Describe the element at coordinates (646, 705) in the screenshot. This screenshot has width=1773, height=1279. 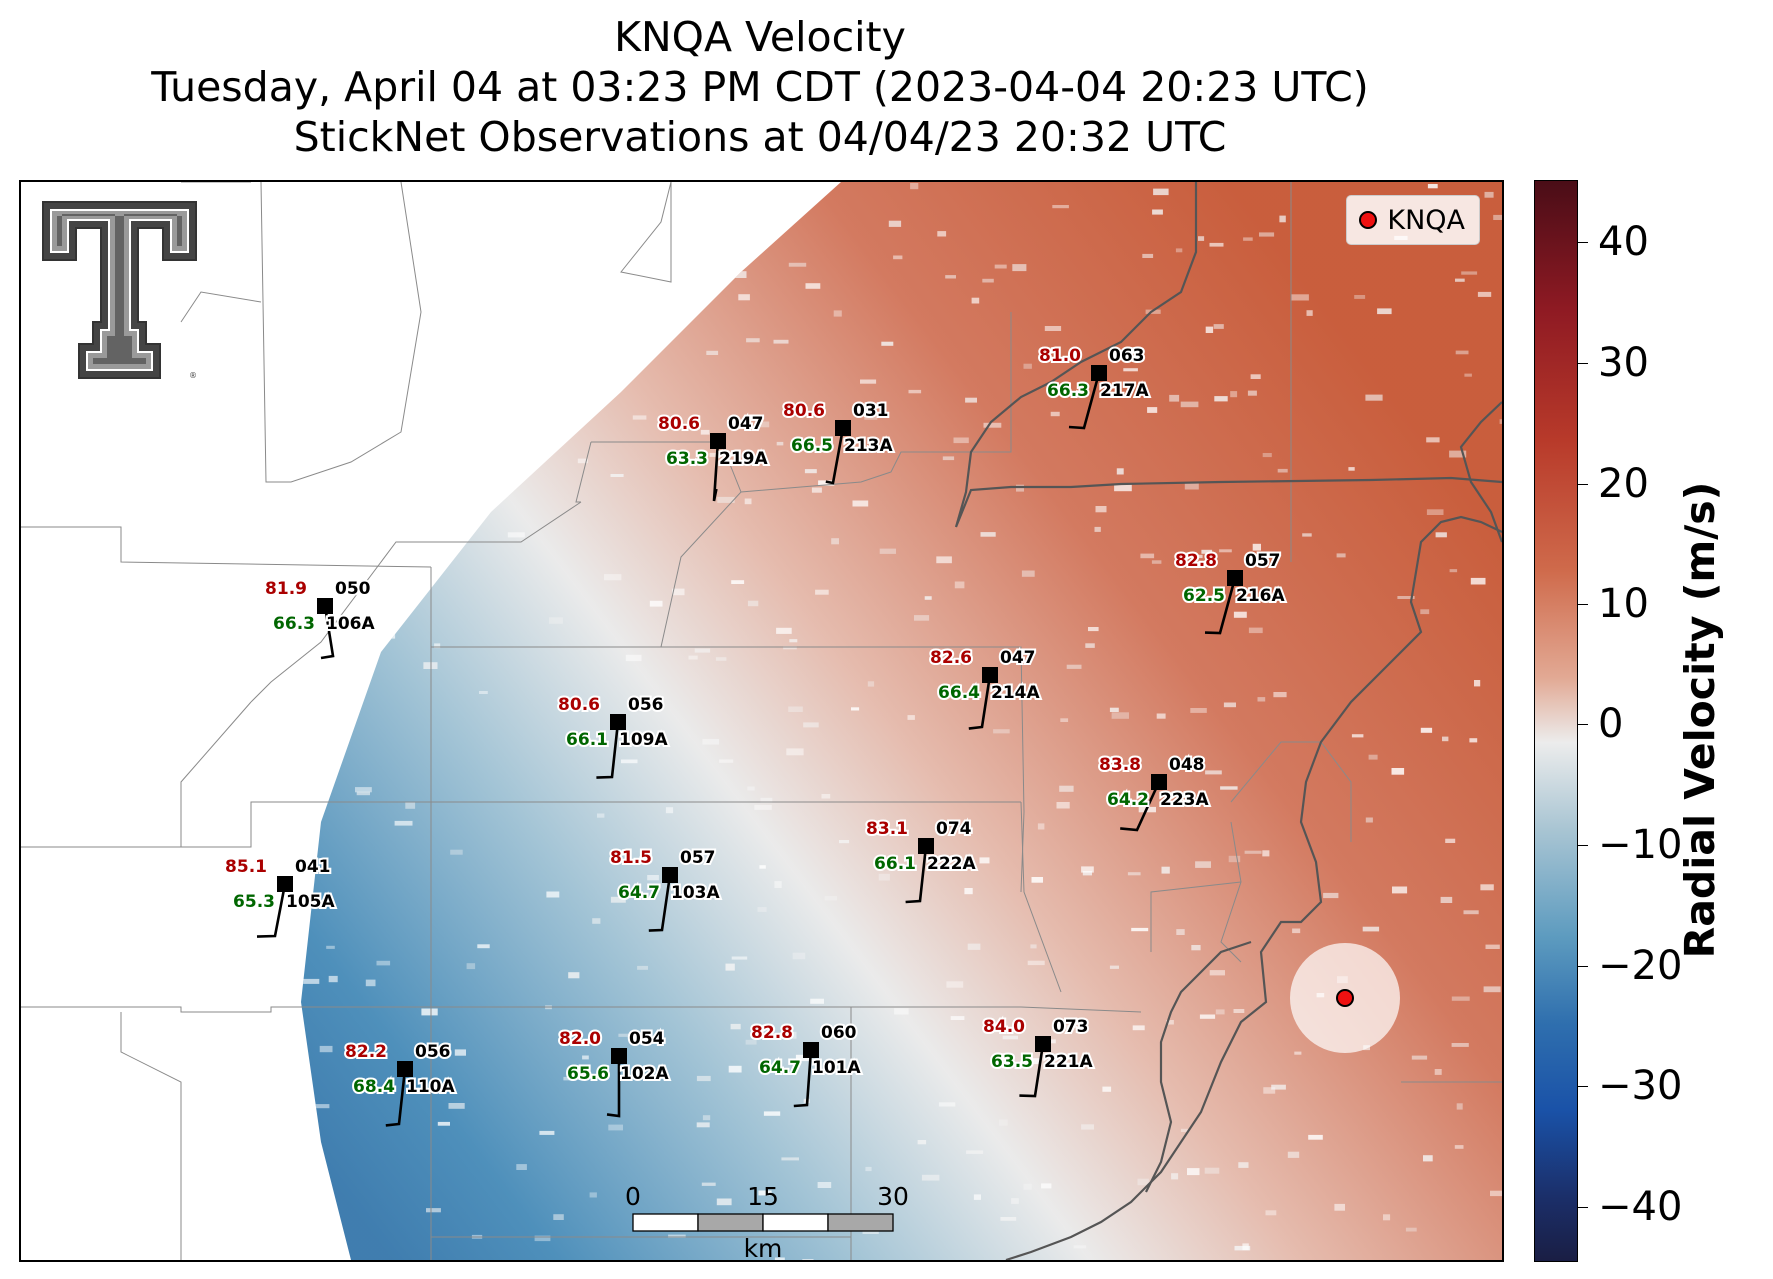
I see `station-pressure: 056` at that location.